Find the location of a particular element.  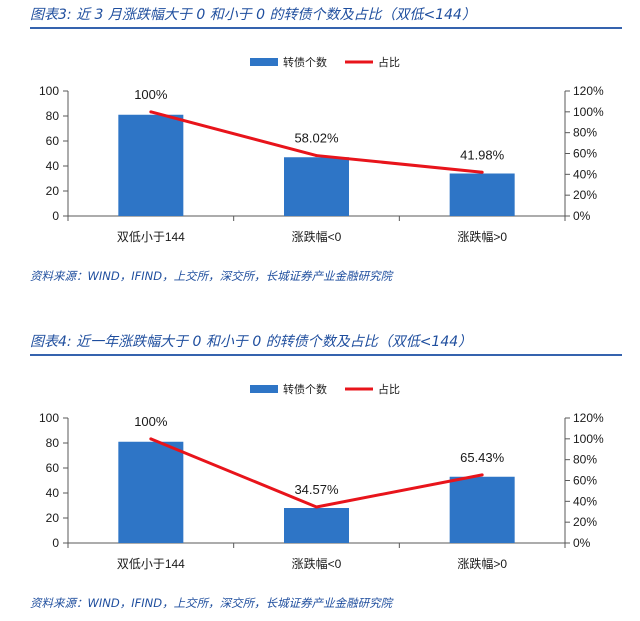

ratio-data-label: 58.02% is located at coordinates (316, 138).